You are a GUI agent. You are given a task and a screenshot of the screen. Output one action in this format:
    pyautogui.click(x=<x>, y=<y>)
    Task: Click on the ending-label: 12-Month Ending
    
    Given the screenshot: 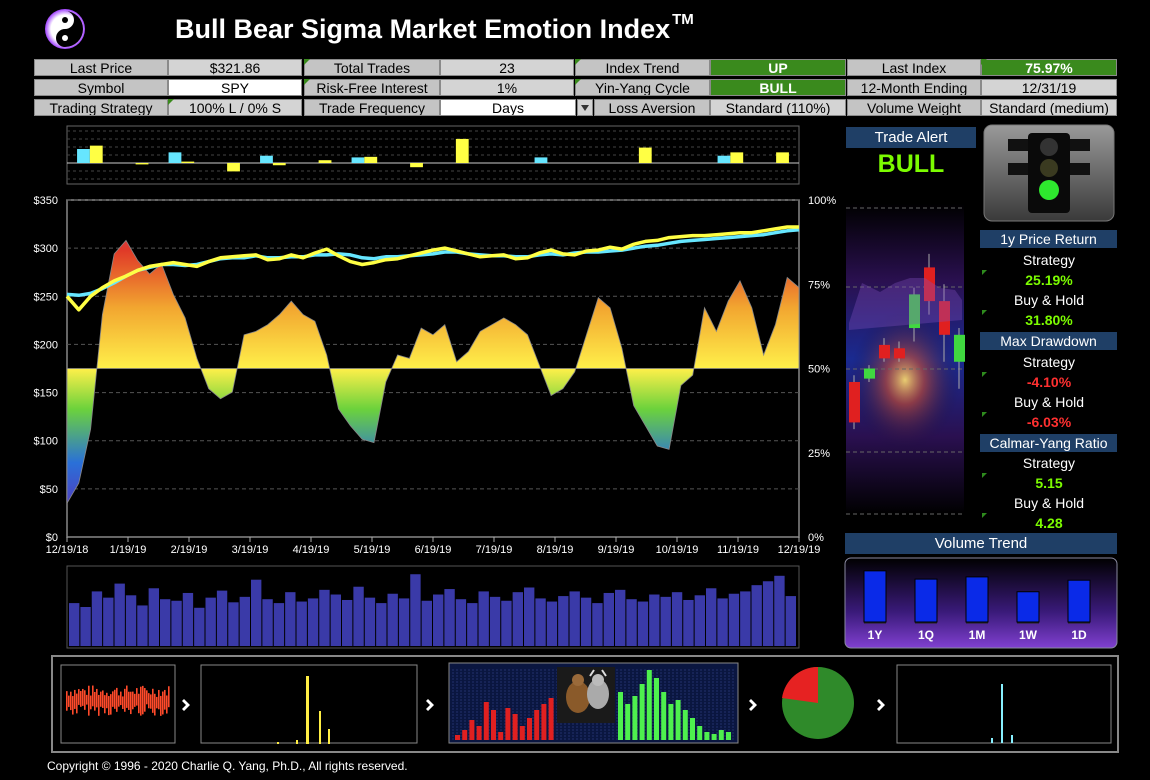 What is the action you would take?
    pyautogui.click(x=914, y=87)
    